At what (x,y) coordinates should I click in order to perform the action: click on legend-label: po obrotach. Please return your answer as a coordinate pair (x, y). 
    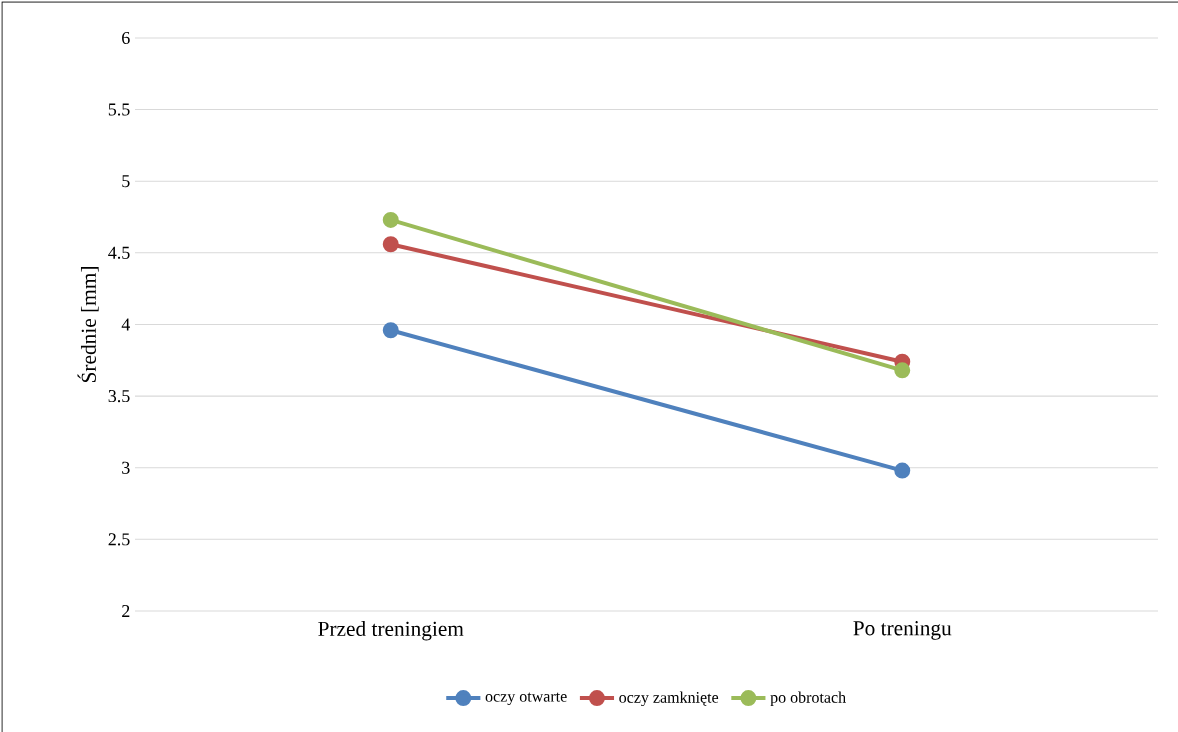
    Looking at the image, I should click on (808, 699).